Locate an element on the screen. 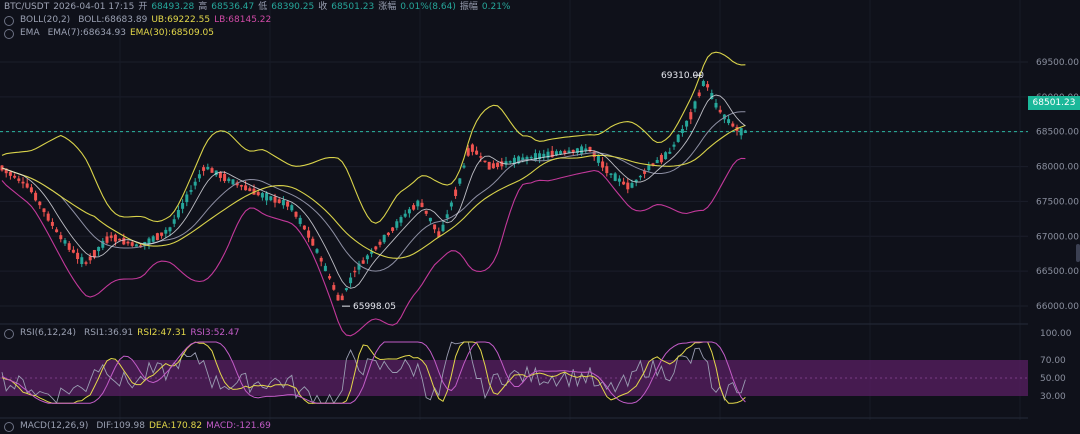 This screenshot has height=434, width=1080. rsi3-value: RSI3:52.47 is located at coordinates (215, 333).